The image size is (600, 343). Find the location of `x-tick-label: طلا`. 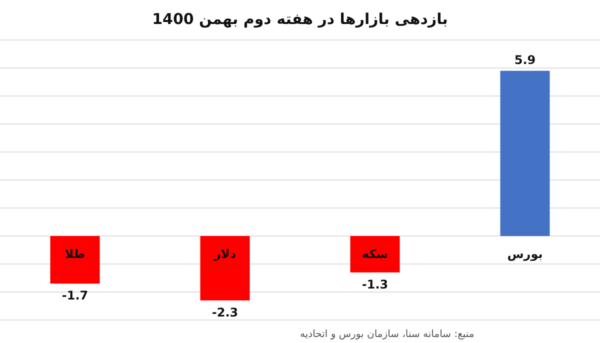

x-tick-label: طلا is located at coordinates (75, 254).